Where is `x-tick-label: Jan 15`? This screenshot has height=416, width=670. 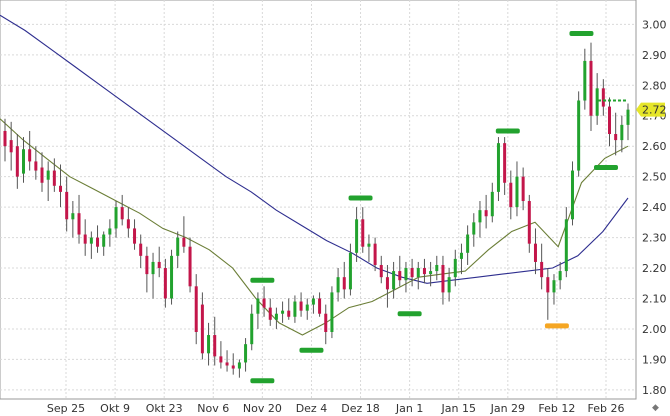
x-tick-label: Jan 15 is located at coordinates (458, 408).